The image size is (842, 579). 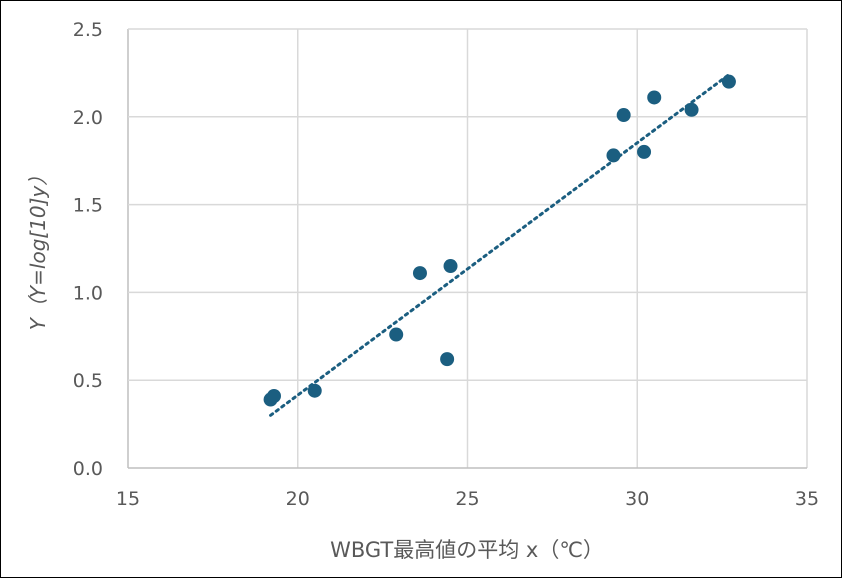 What do you see at coordinates (88, 206) in the screenshot?
I see `y-tick-label: 1.5` at bounding box center [88, 206].